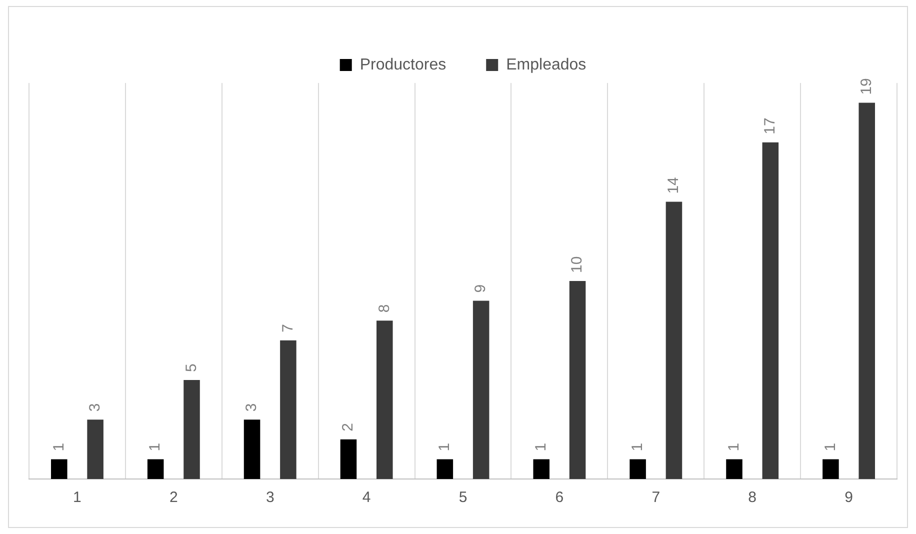 This screenshot has height=534, width=916. What do you see at coordinates (270, 497) in the screenshot?
I see `x-tick-label: 3` at bounding box center [270, 497].